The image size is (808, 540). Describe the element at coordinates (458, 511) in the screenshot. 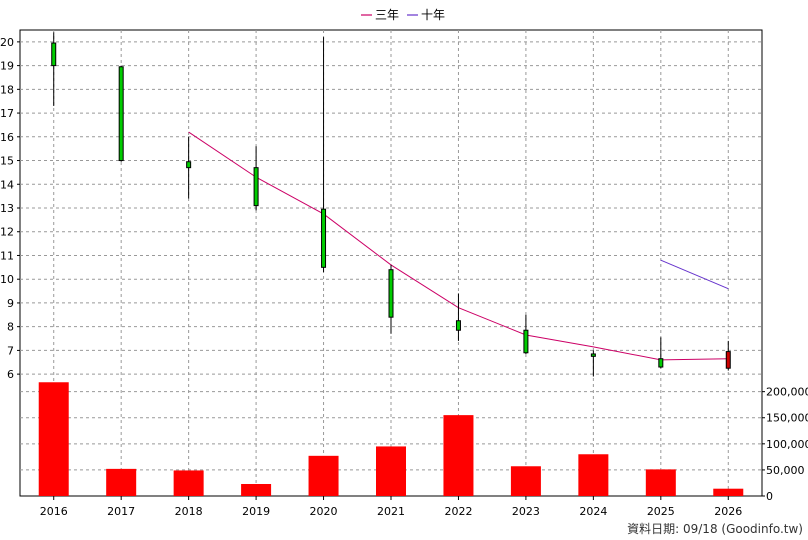

I see `x-tick-label: 2022` at that location.